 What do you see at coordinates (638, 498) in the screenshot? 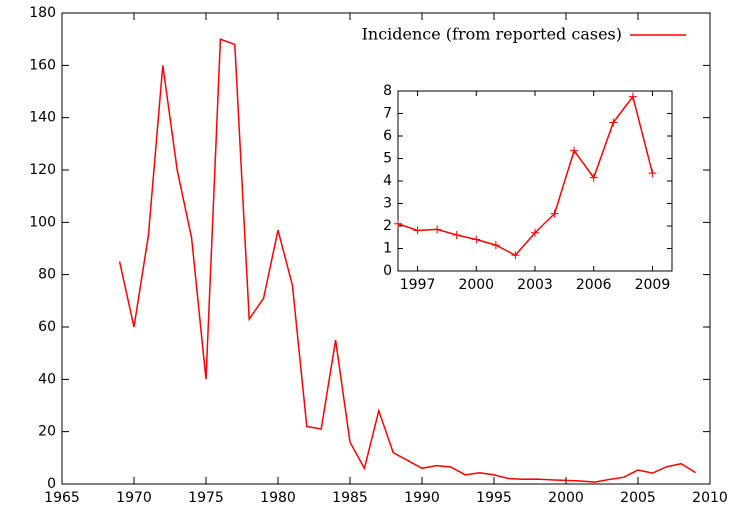
I see `x-tick-label: 2005` at bounding box center [638, 498].